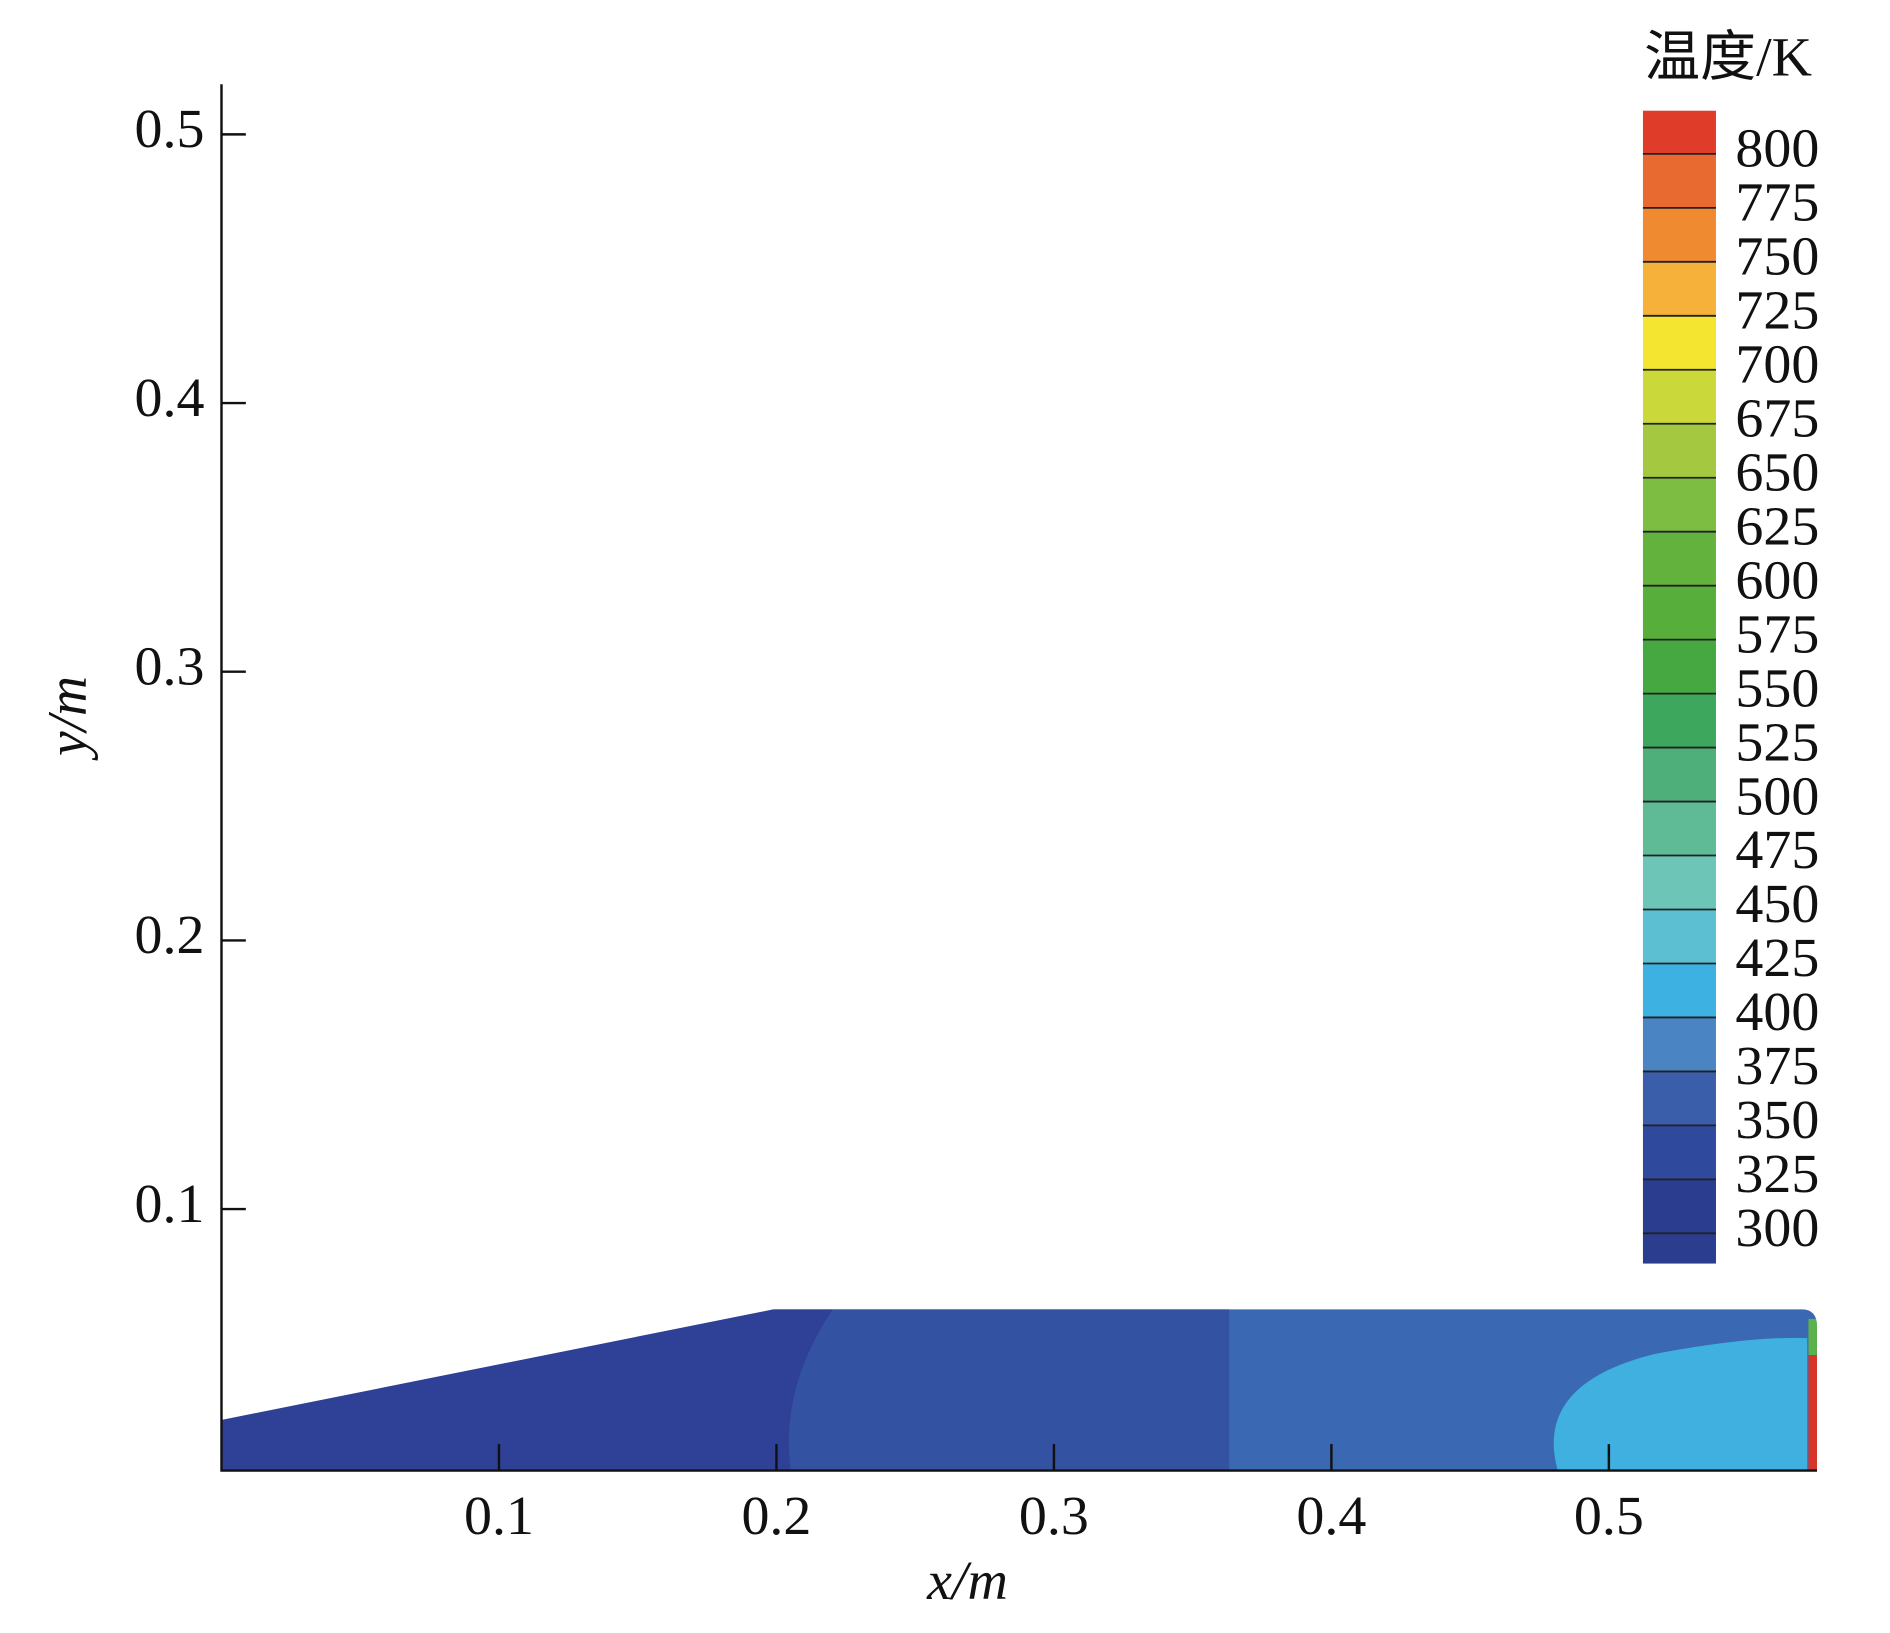  What do you see at coordinates (1777, 473) in the screenshot?
I see `colorbar-label: 650` at bounding box center [1777, 473].